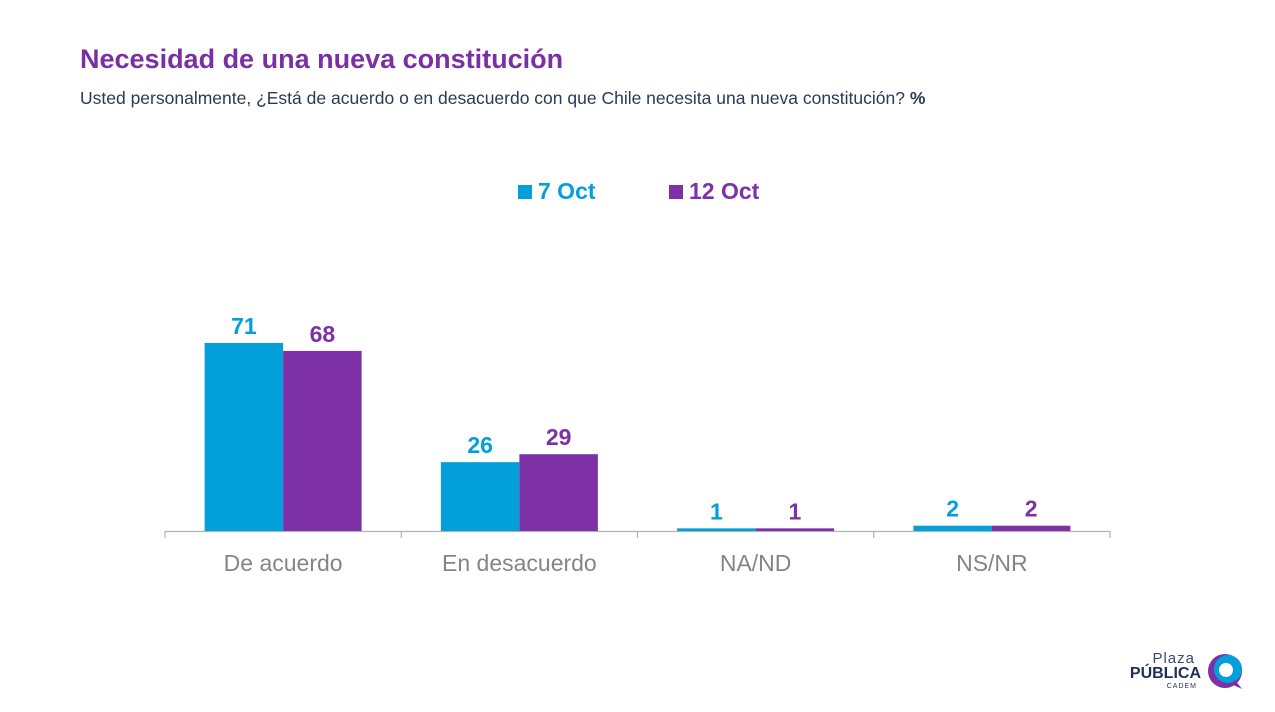  Describe the element at coordinates (283, 563) in the screenshot. I see `x-tick-label: De acuerdo` at that location.